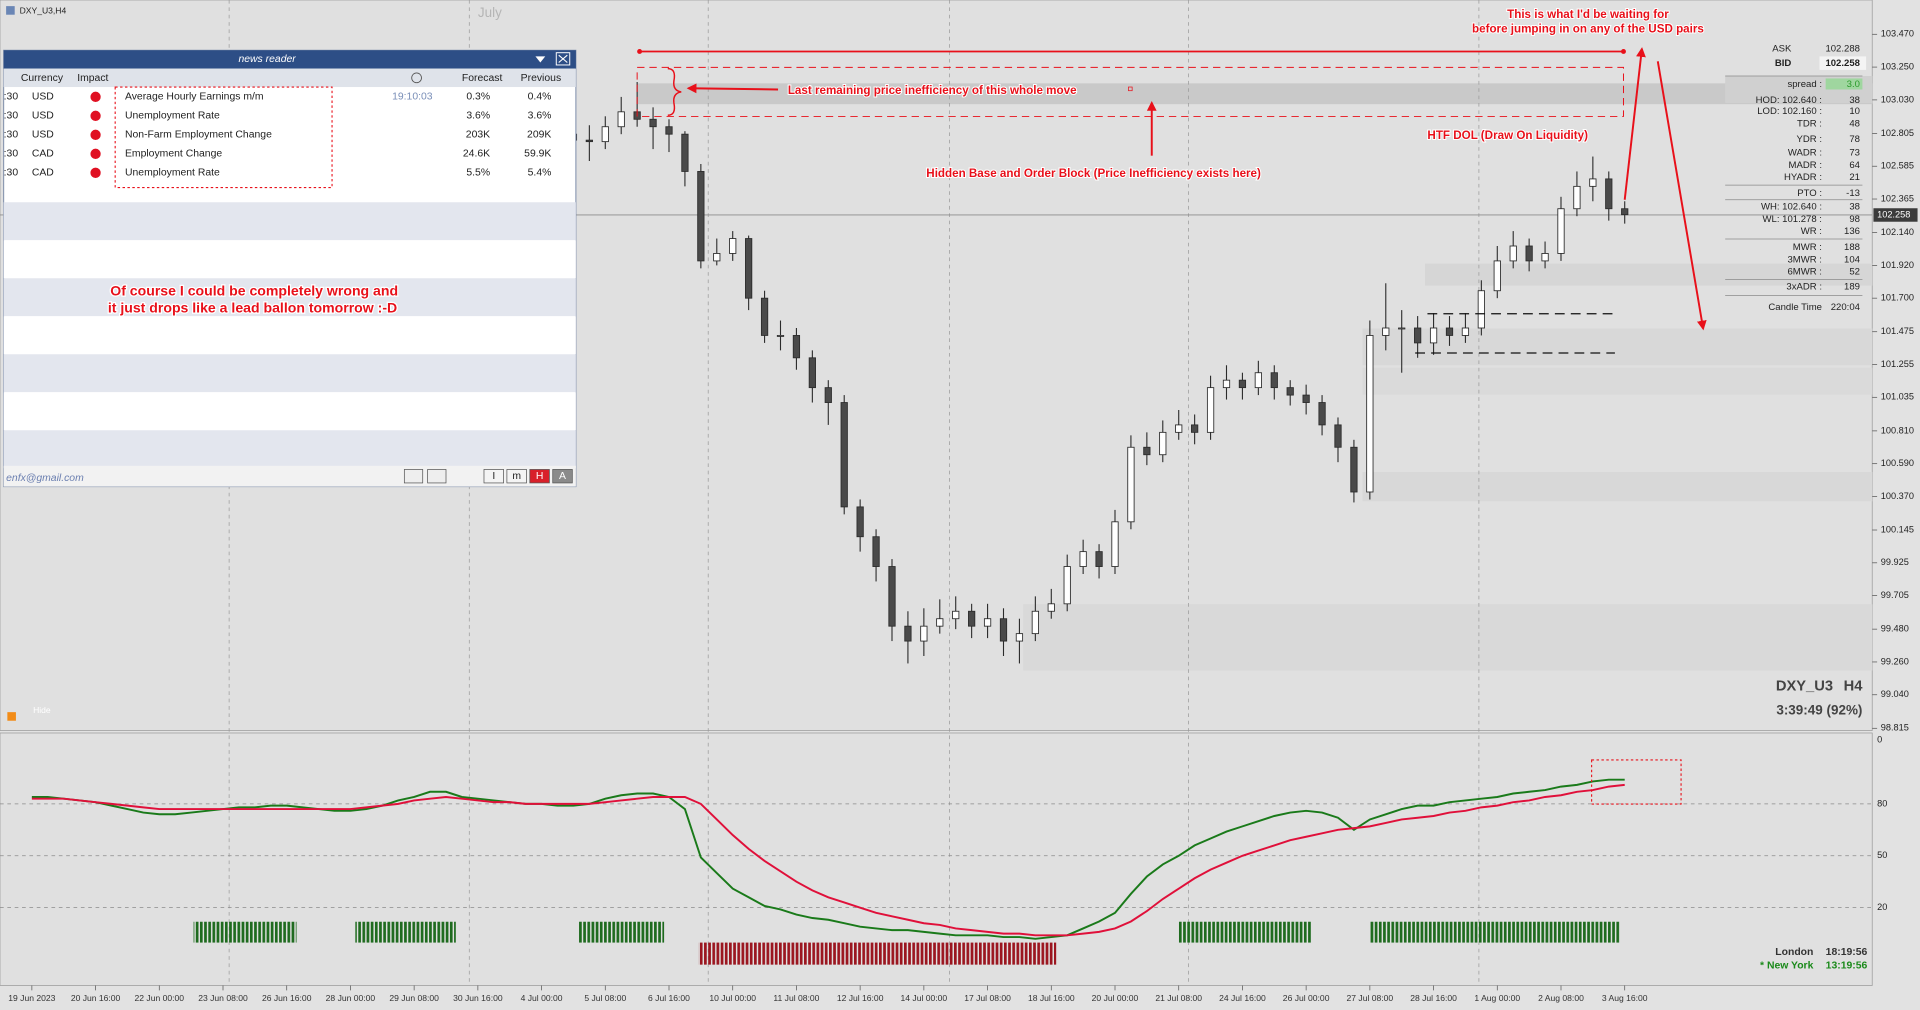  What do you see at coordinates (1805, 272) in the screenshot?
I see `stat-label: 6MWR :` at bounding box center [1805, 272].